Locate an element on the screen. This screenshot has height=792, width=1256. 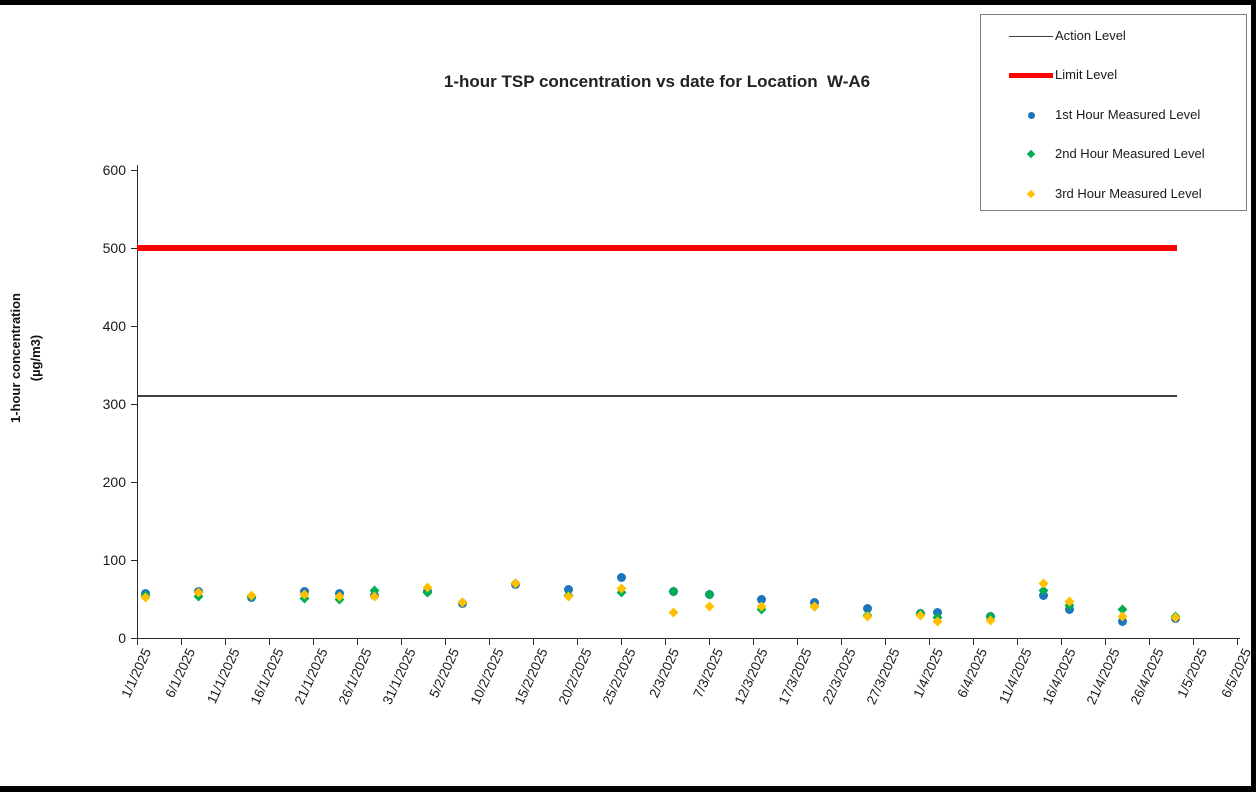
frame-border-right is located at coordinates (1253, 396).